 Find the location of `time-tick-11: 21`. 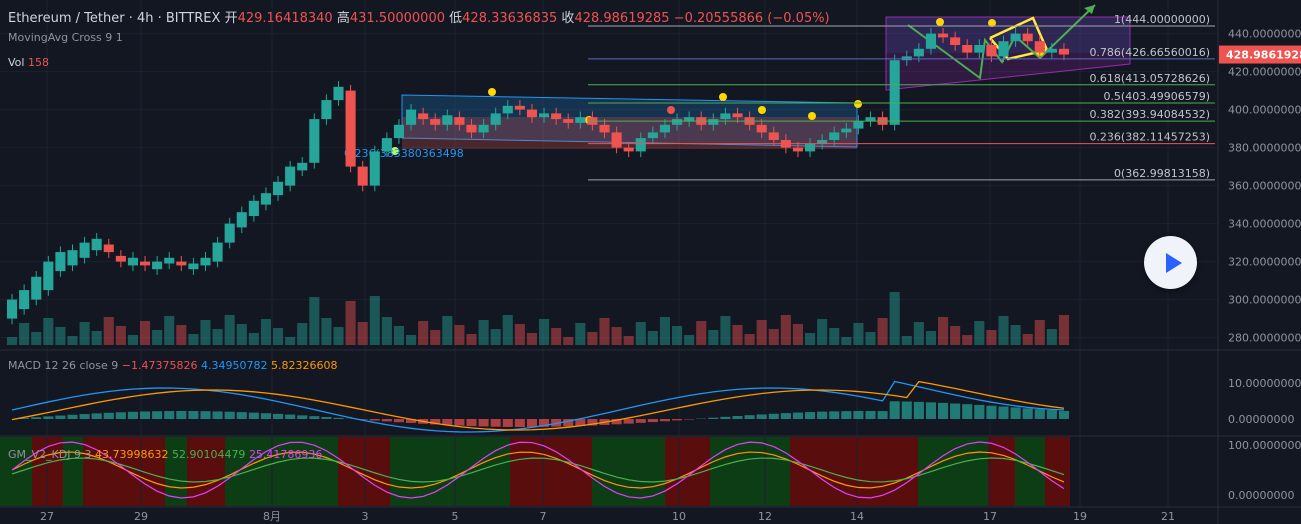

time-tick-11: 21 is located at coordinates (1168, 516).